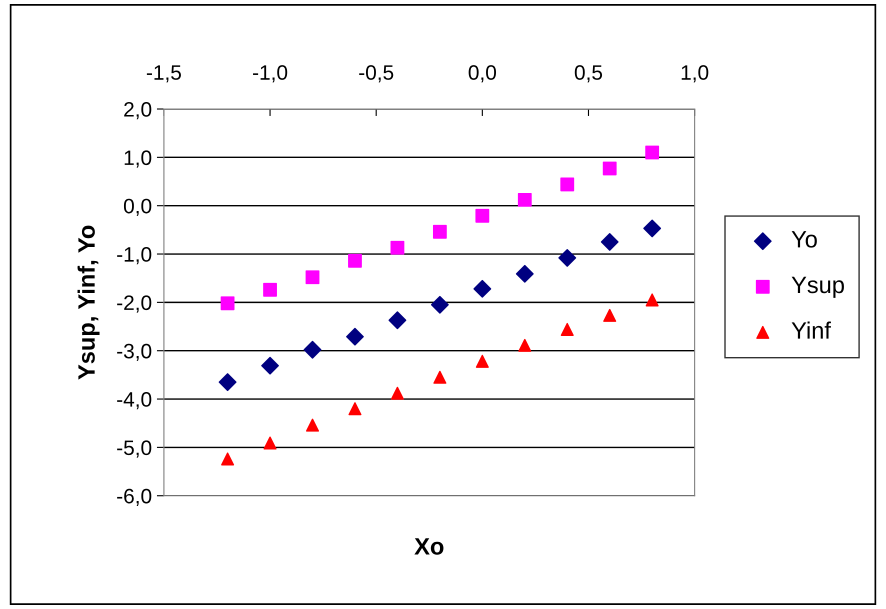 Image resolution: width=886 pixels, height=609 pixels. I want to click on y-tick-label: -1,0, so click(134, 255).